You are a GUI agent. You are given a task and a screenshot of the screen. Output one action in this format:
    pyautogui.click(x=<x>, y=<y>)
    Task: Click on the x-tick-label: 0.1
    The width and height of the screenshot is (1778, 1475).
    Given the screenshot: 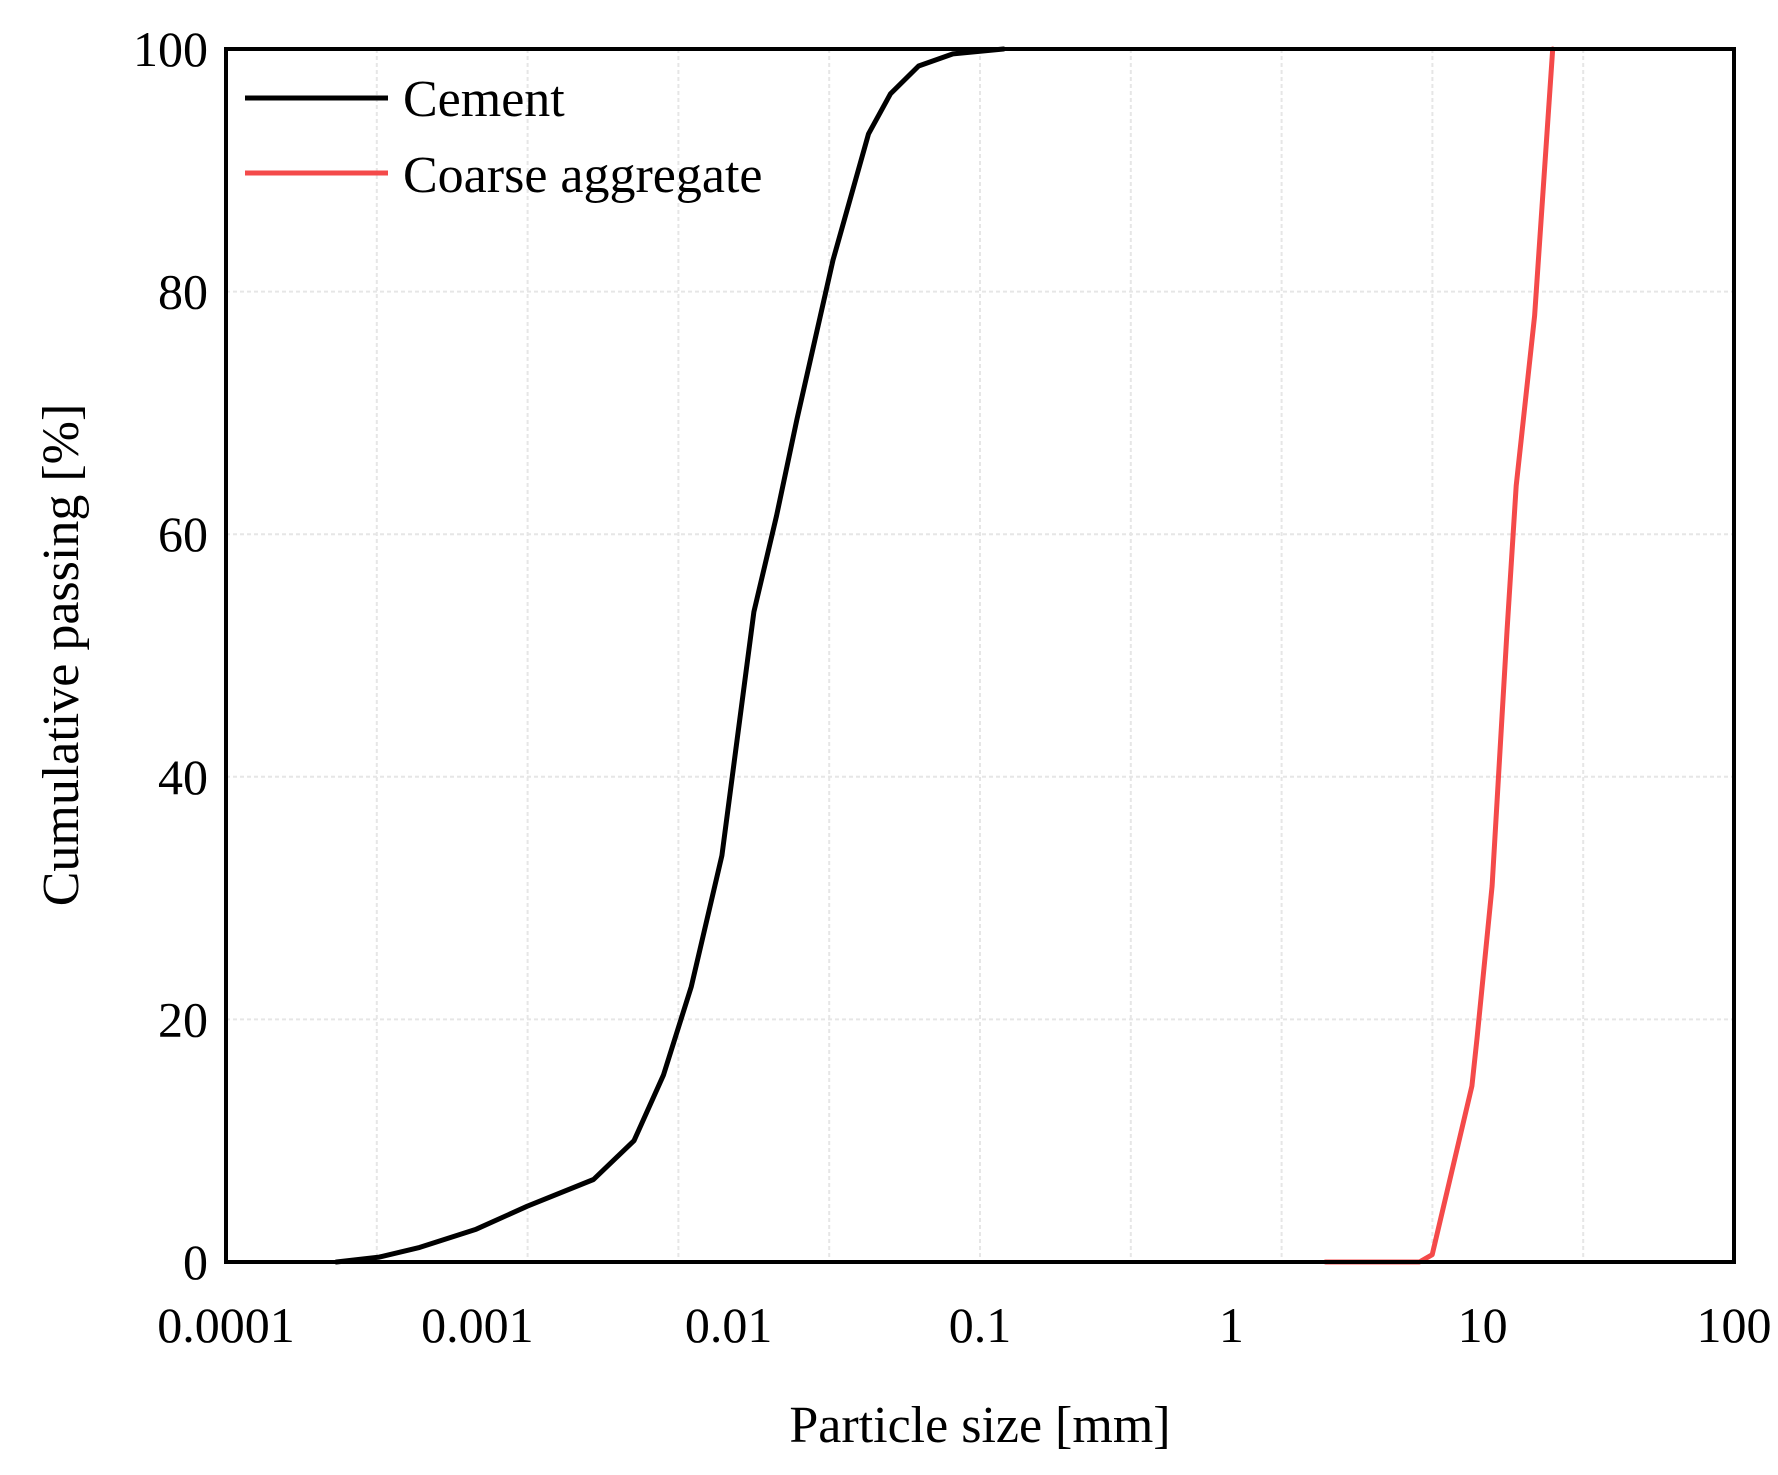 What is the action you would take?
    pyautogui.click(x=980, y=1325)
    